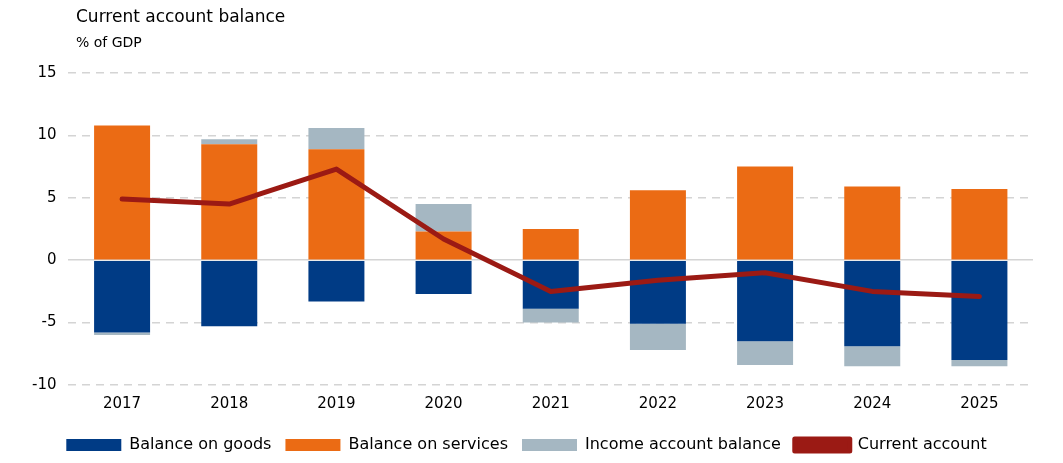  I want to click on x-tick-label: 2023, so click(765, 402).